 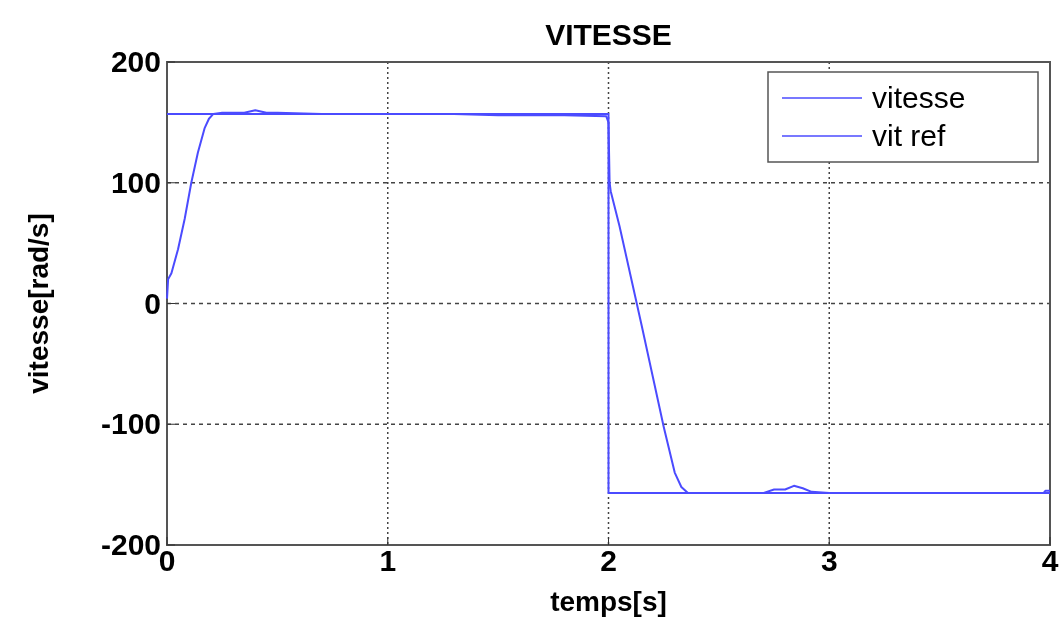 I want to click on x-tick-label: 4, so click(x=1050, y=560).